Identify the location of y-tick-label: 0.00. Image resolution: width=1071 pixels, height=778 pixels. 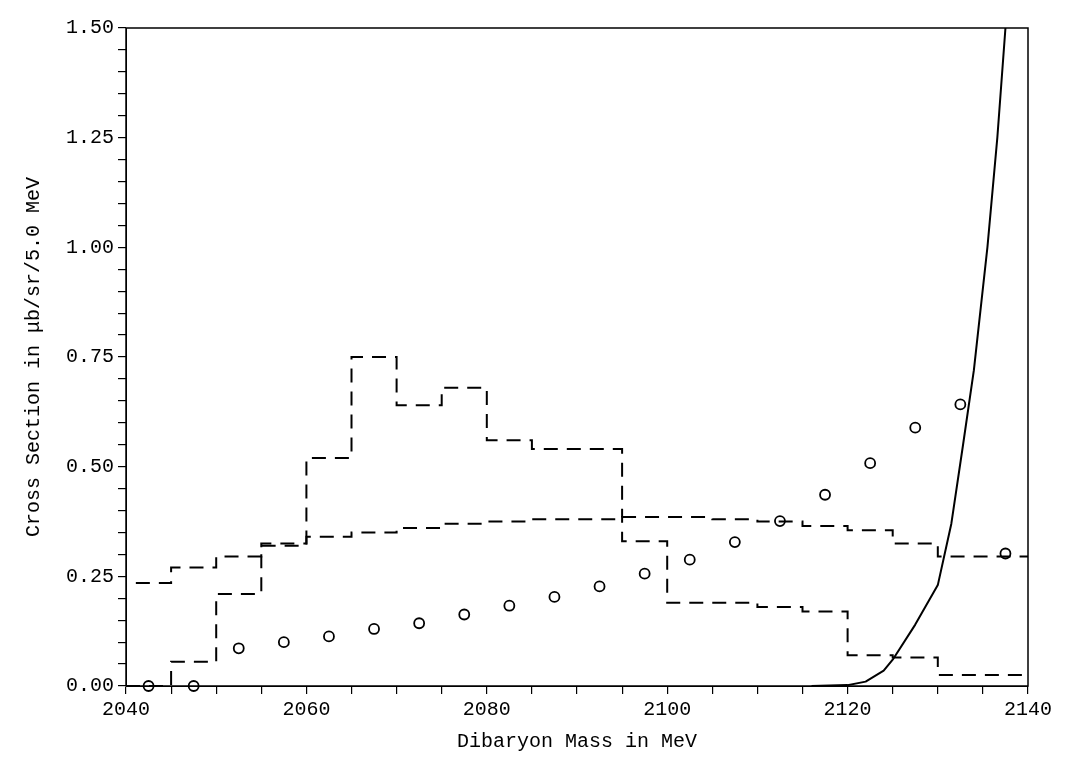
(90, 686).